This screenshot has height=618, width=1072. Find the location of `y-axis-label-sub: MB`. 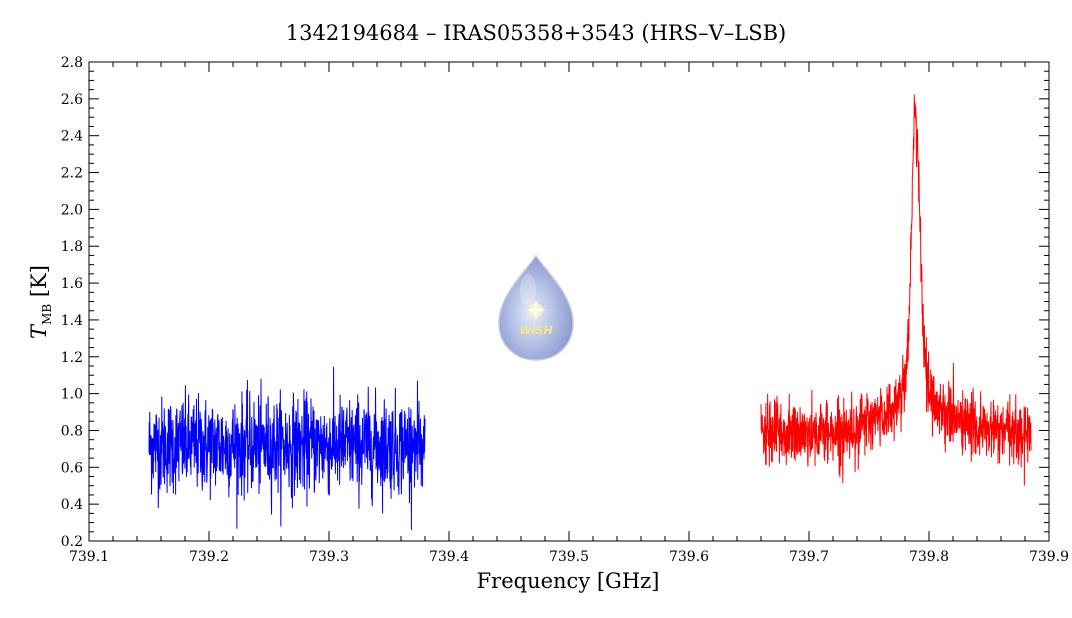

y-axis-label-sub: MB is located at coordinates (47, 314).